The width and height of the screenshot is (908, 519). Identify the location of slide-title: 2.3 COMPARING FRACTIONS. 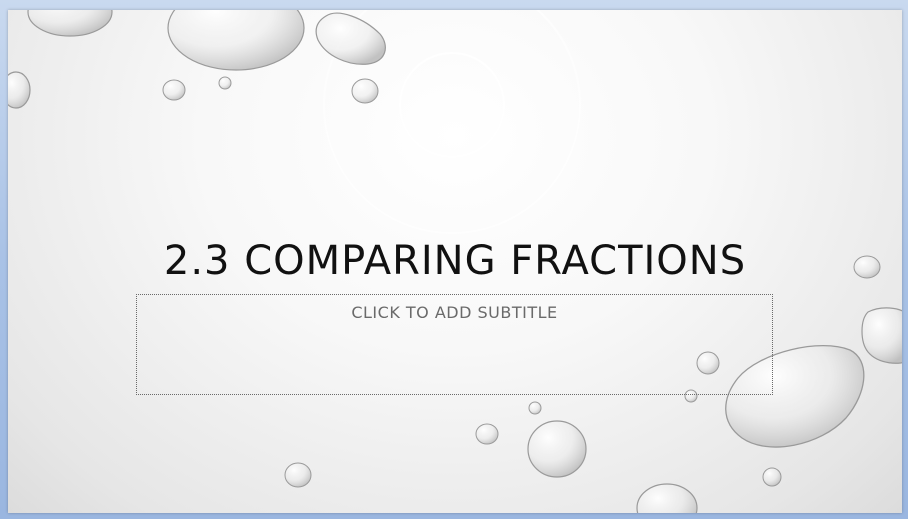
(455, 261).